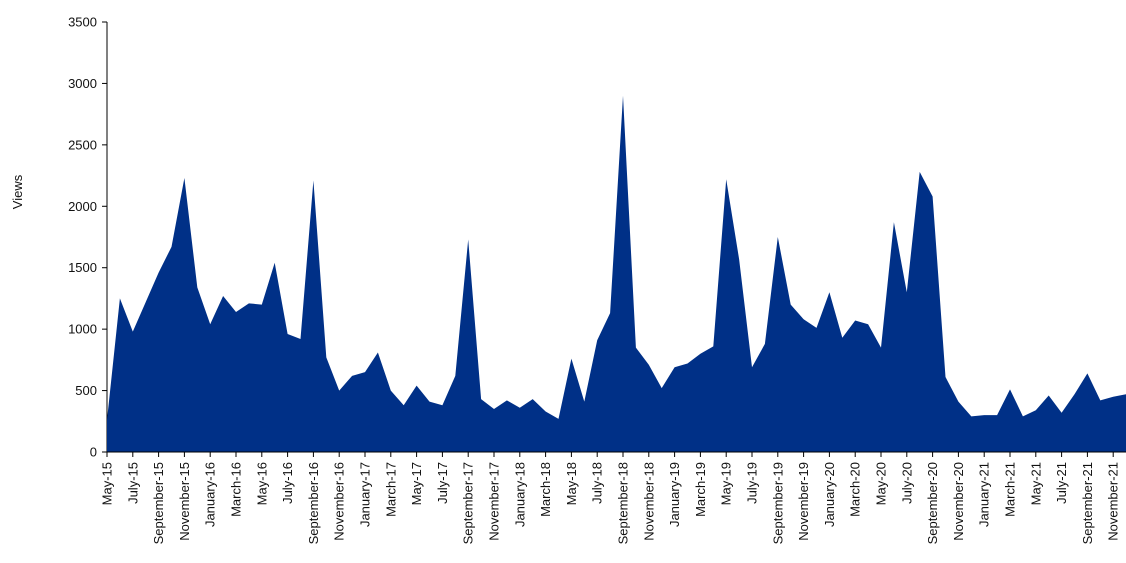 The height and width of the screenshot is (563, 1126). I want to click on x-tick-label: January-21, so click(984, 494).